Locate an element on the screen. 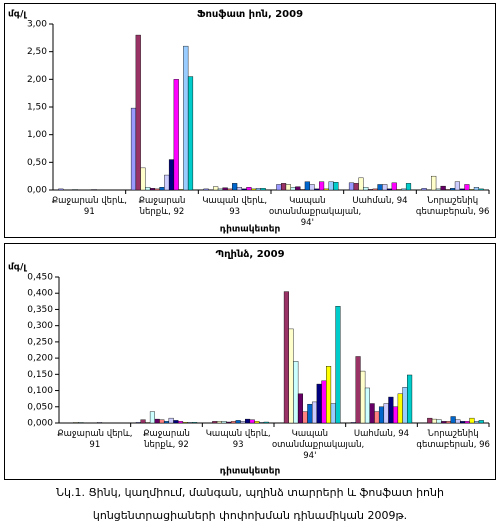  x-tick-label: Քաջարան ներքև, 92 is located at coordinates (162, 206).